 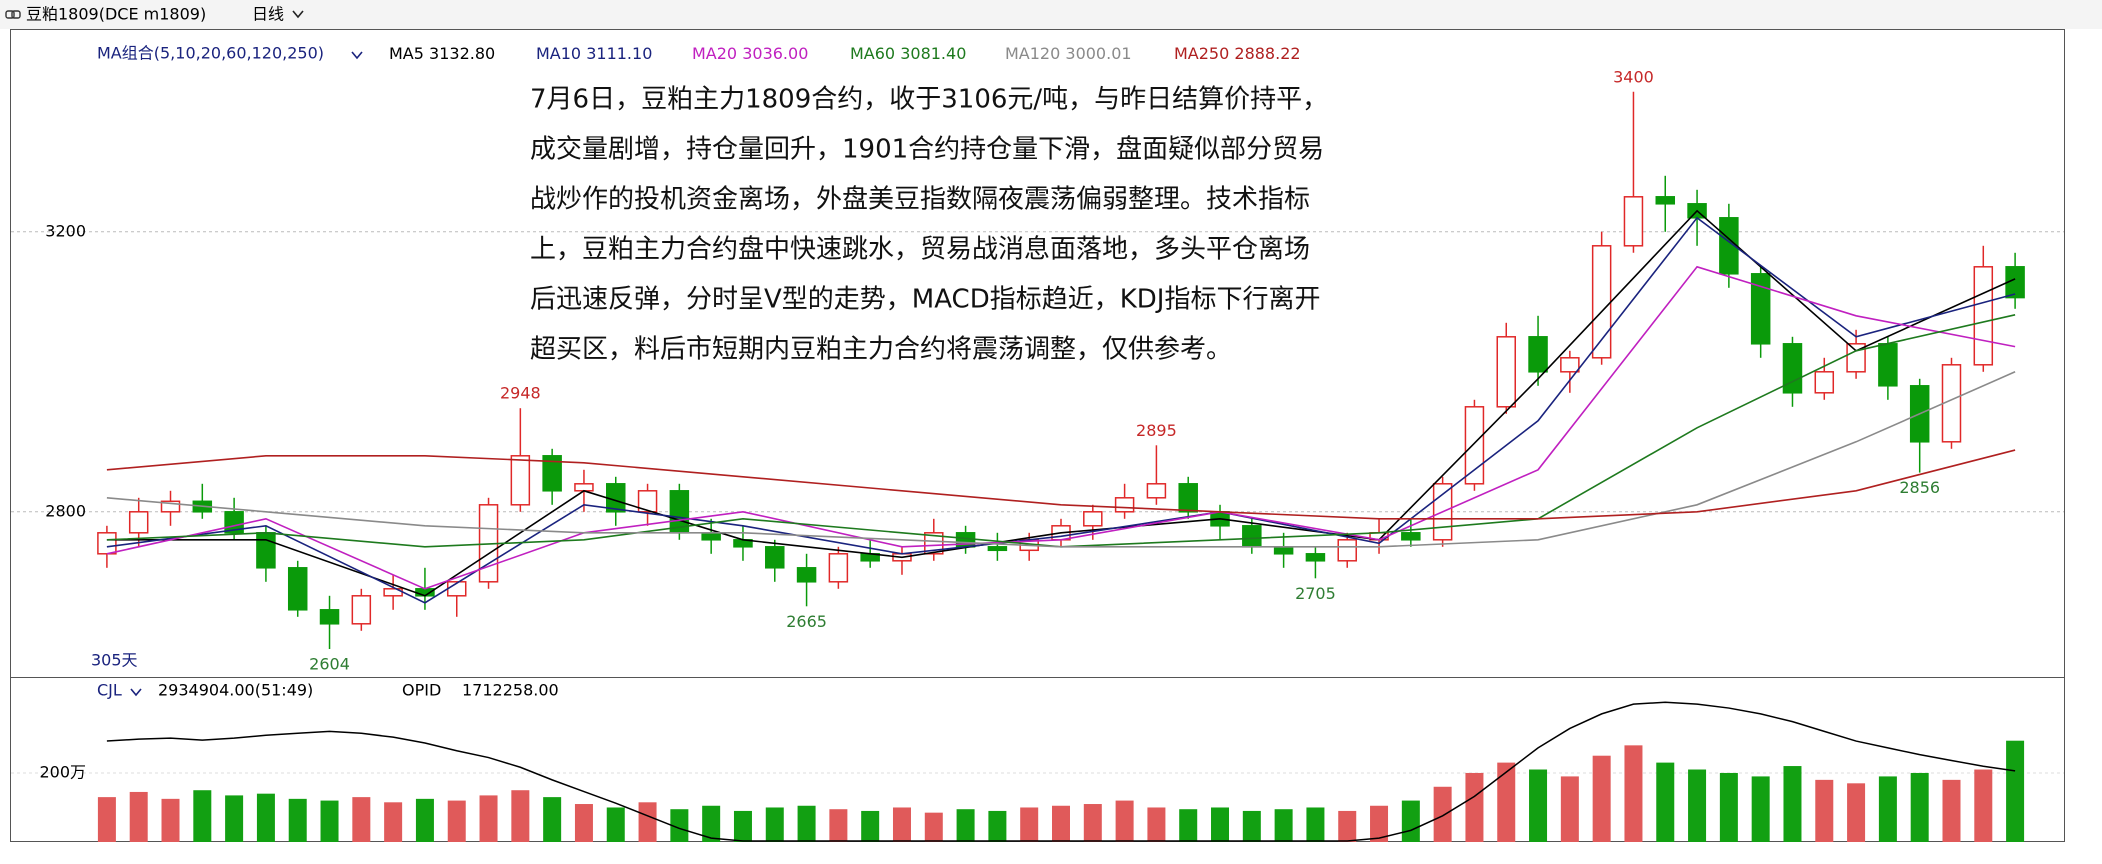 I want to click on top-bar, so click(x=1051, y=14).